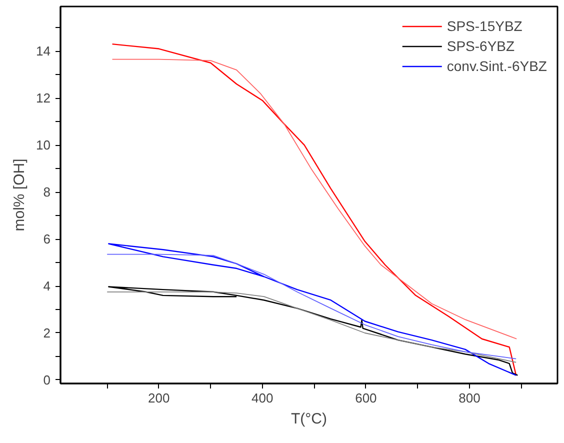 Image resolution: width=564 pixels, height=443 pixels. I want to click on y-axis-title: mol% [OH], so click(19, 195).